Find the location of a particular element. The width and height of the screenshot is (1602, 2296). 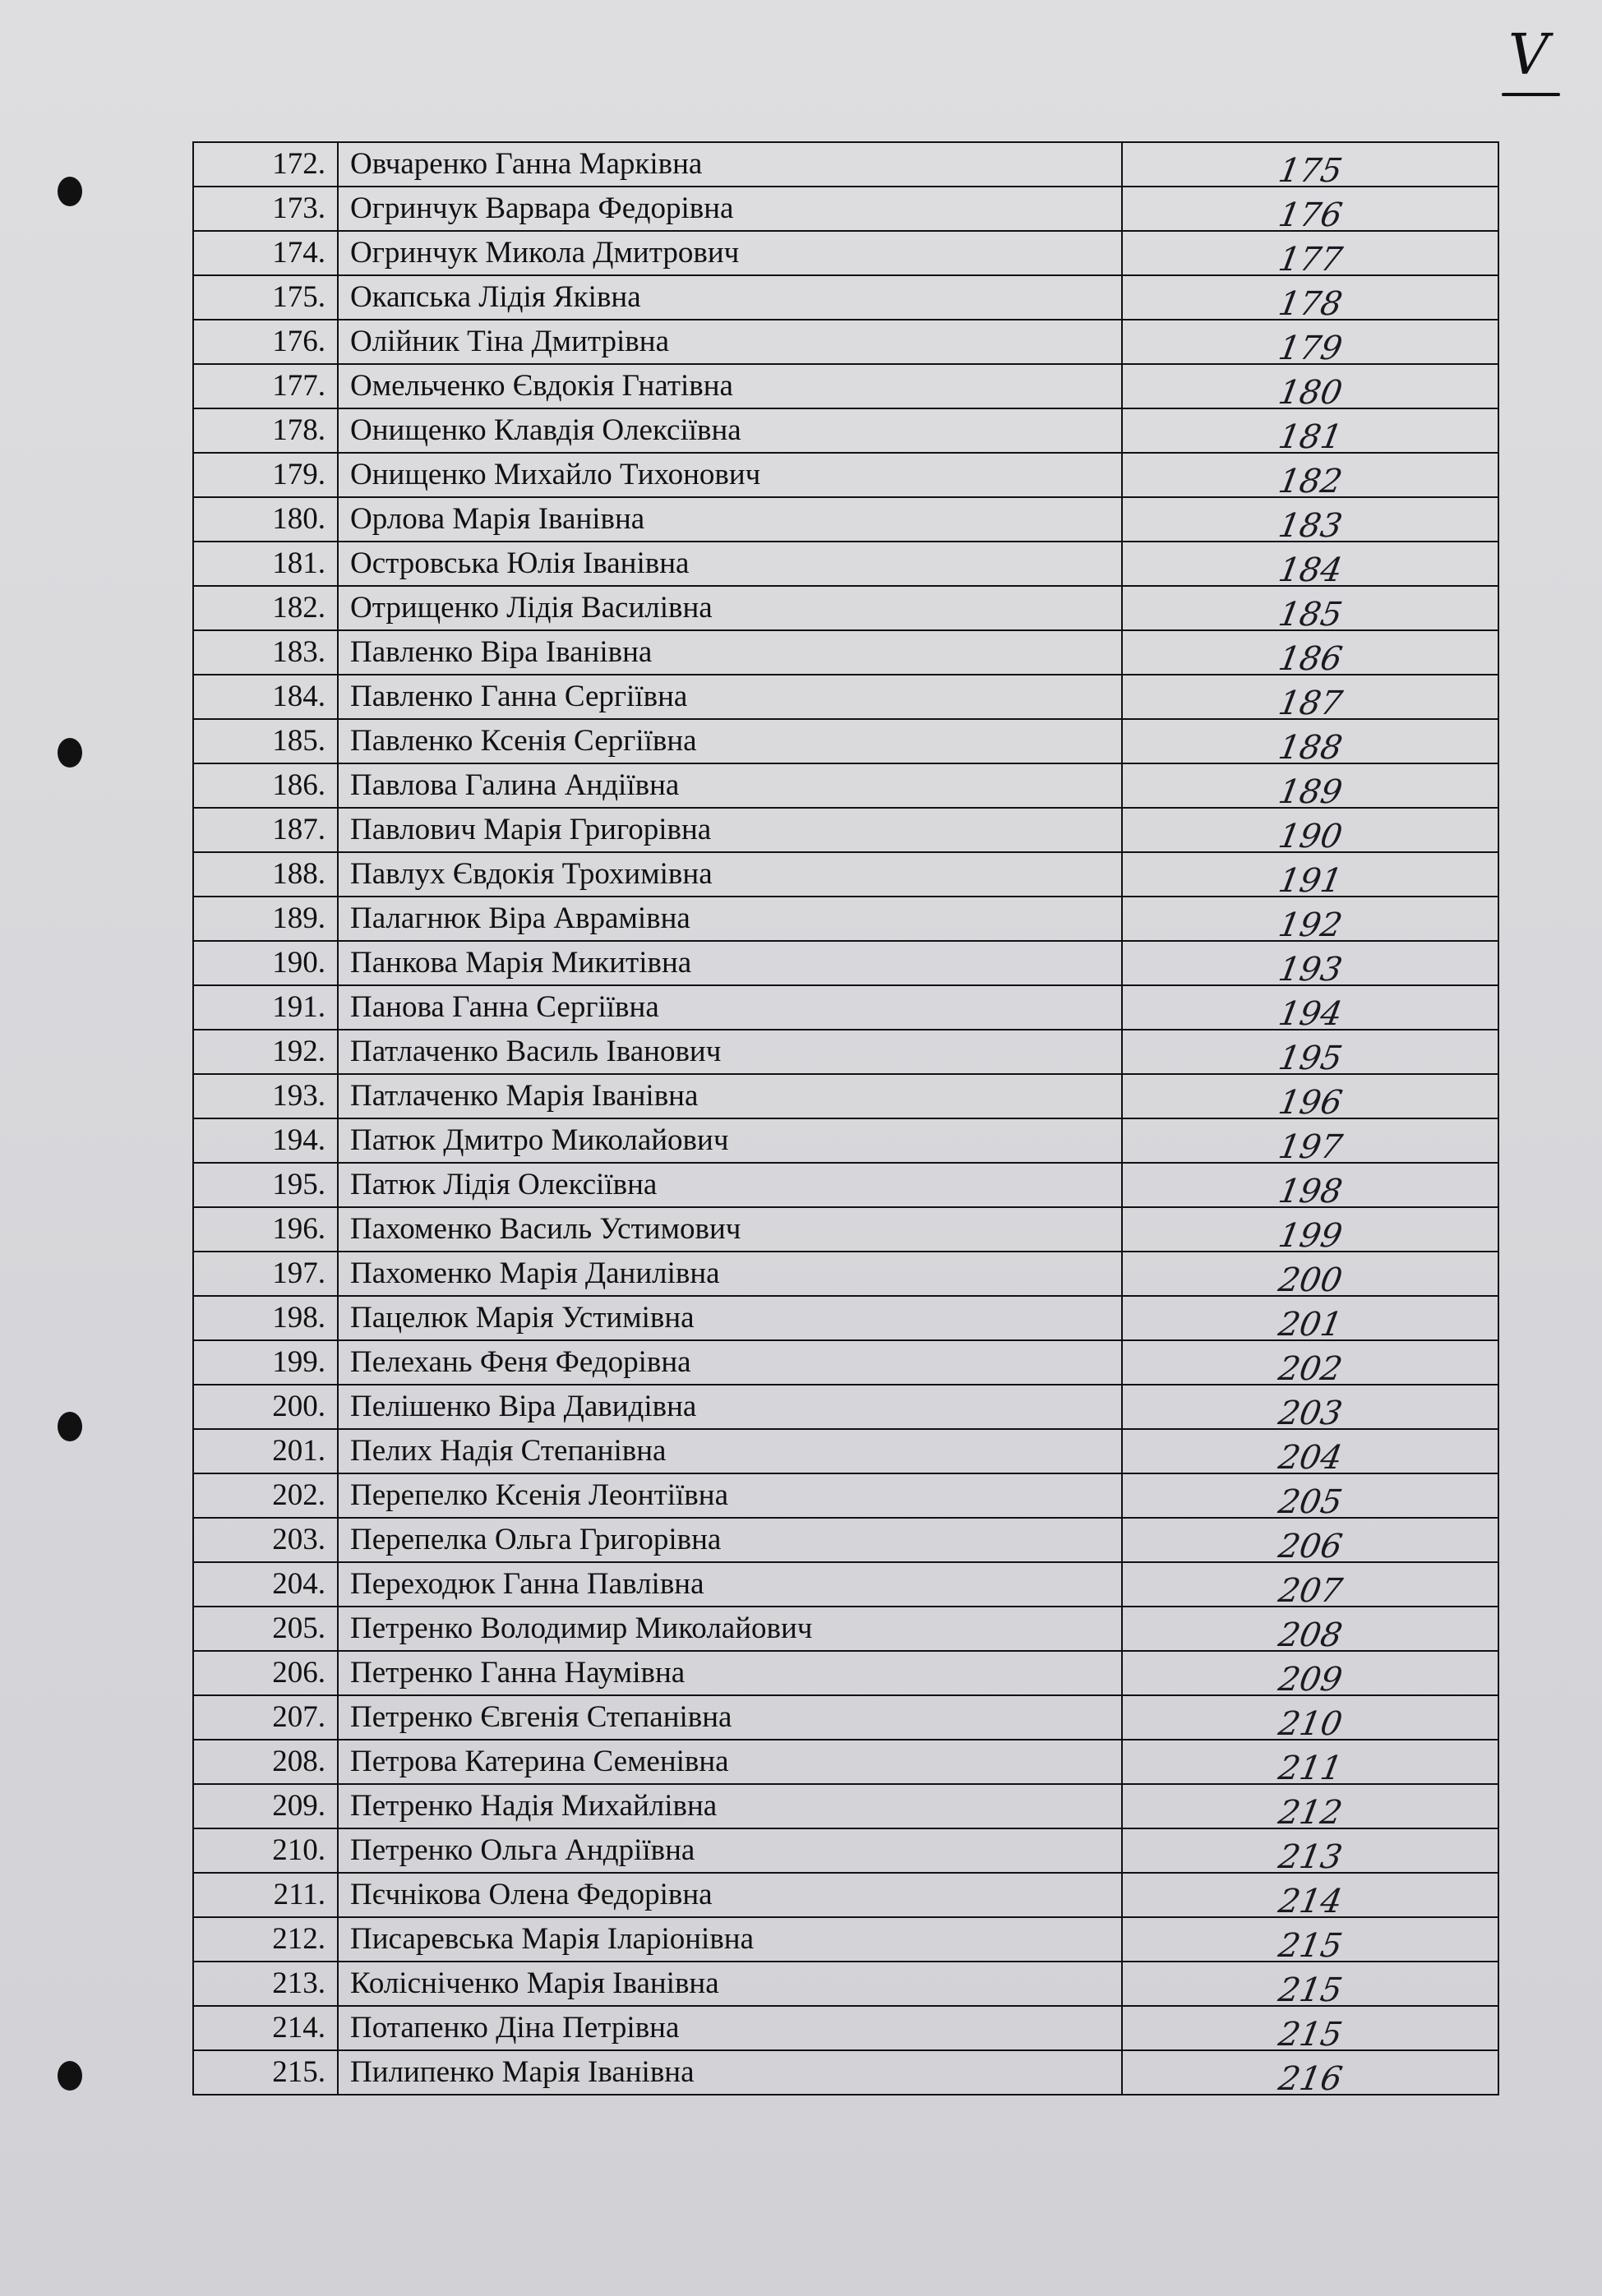

person-name: Переходюк Ганна Павлівна is located at coordinates (730, 1584).